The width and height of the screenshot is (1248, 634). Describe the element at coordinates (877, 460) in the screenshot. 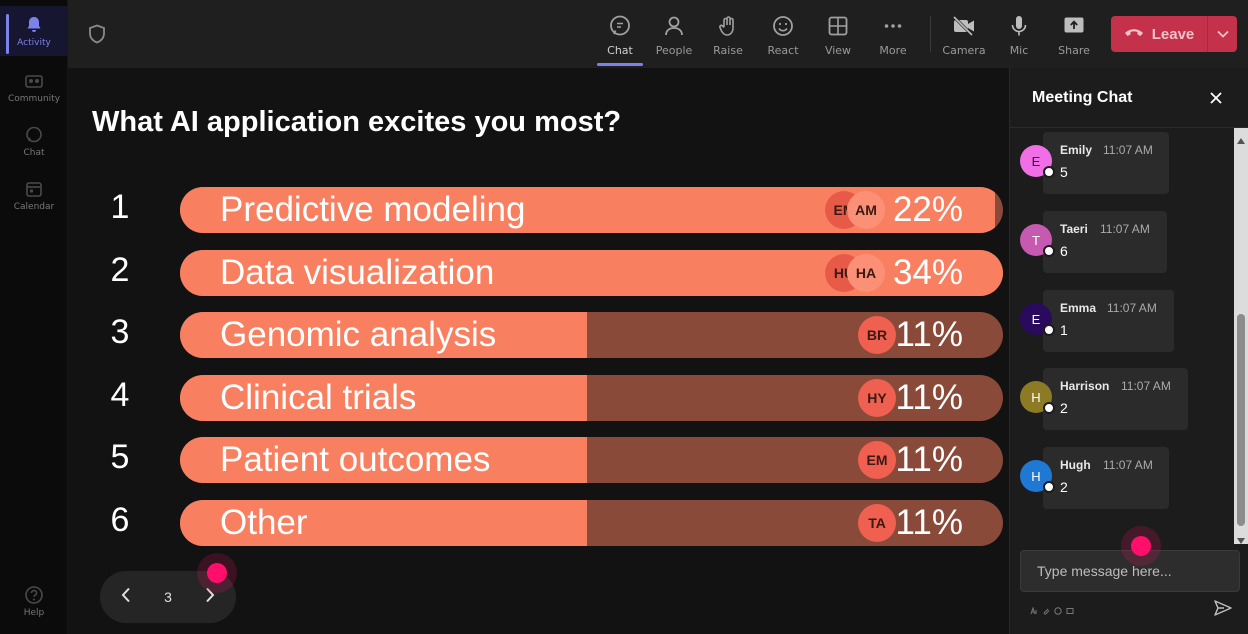

I see `voter-avatar: EM` at that location.